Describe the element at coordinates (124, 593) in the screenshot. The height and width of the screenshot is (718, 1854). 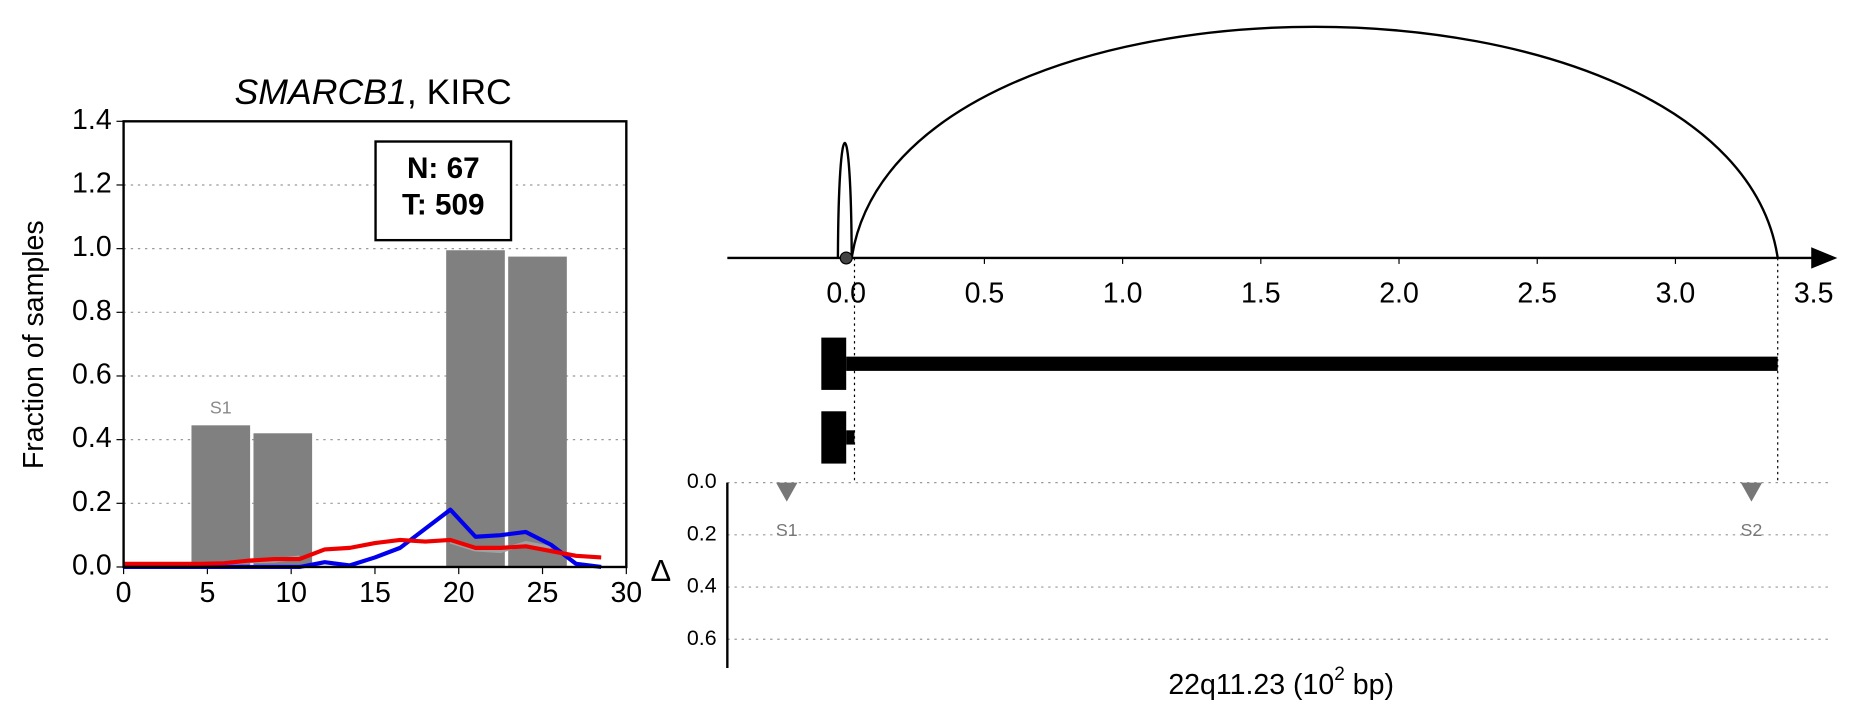
I see `x-tick-label: 0` at that location.